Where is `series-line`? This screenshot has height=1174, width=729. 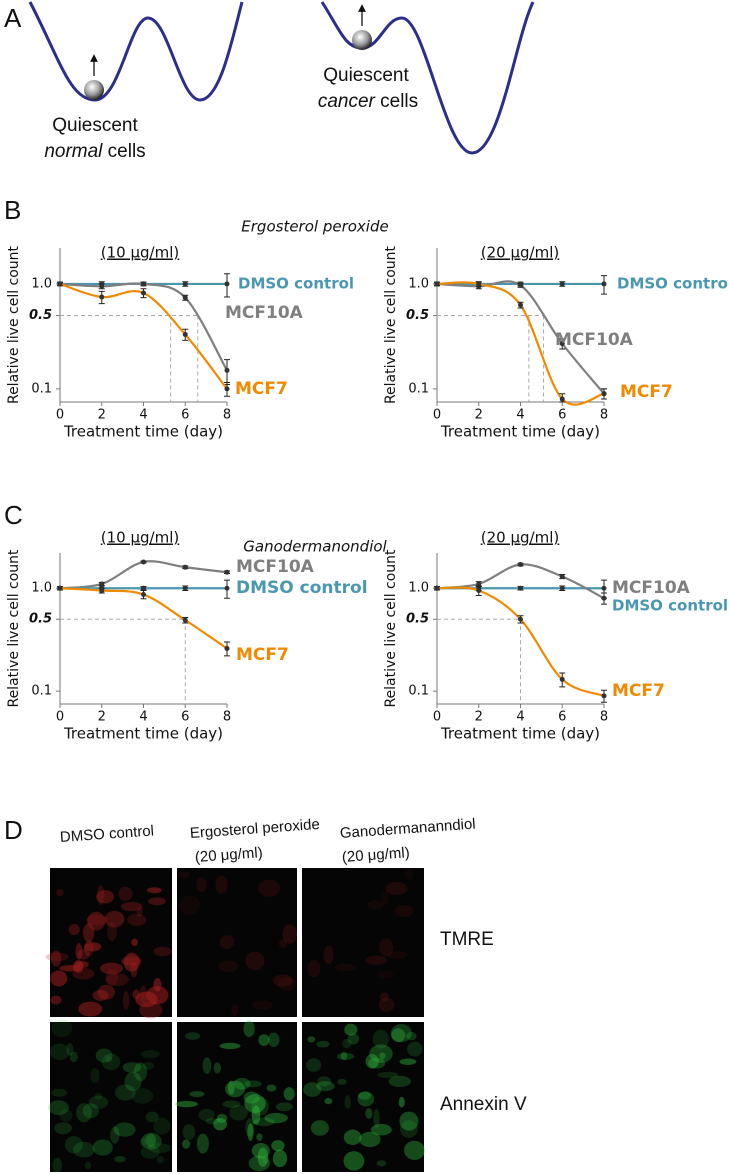 series-line is located at coordinates (520, 581).